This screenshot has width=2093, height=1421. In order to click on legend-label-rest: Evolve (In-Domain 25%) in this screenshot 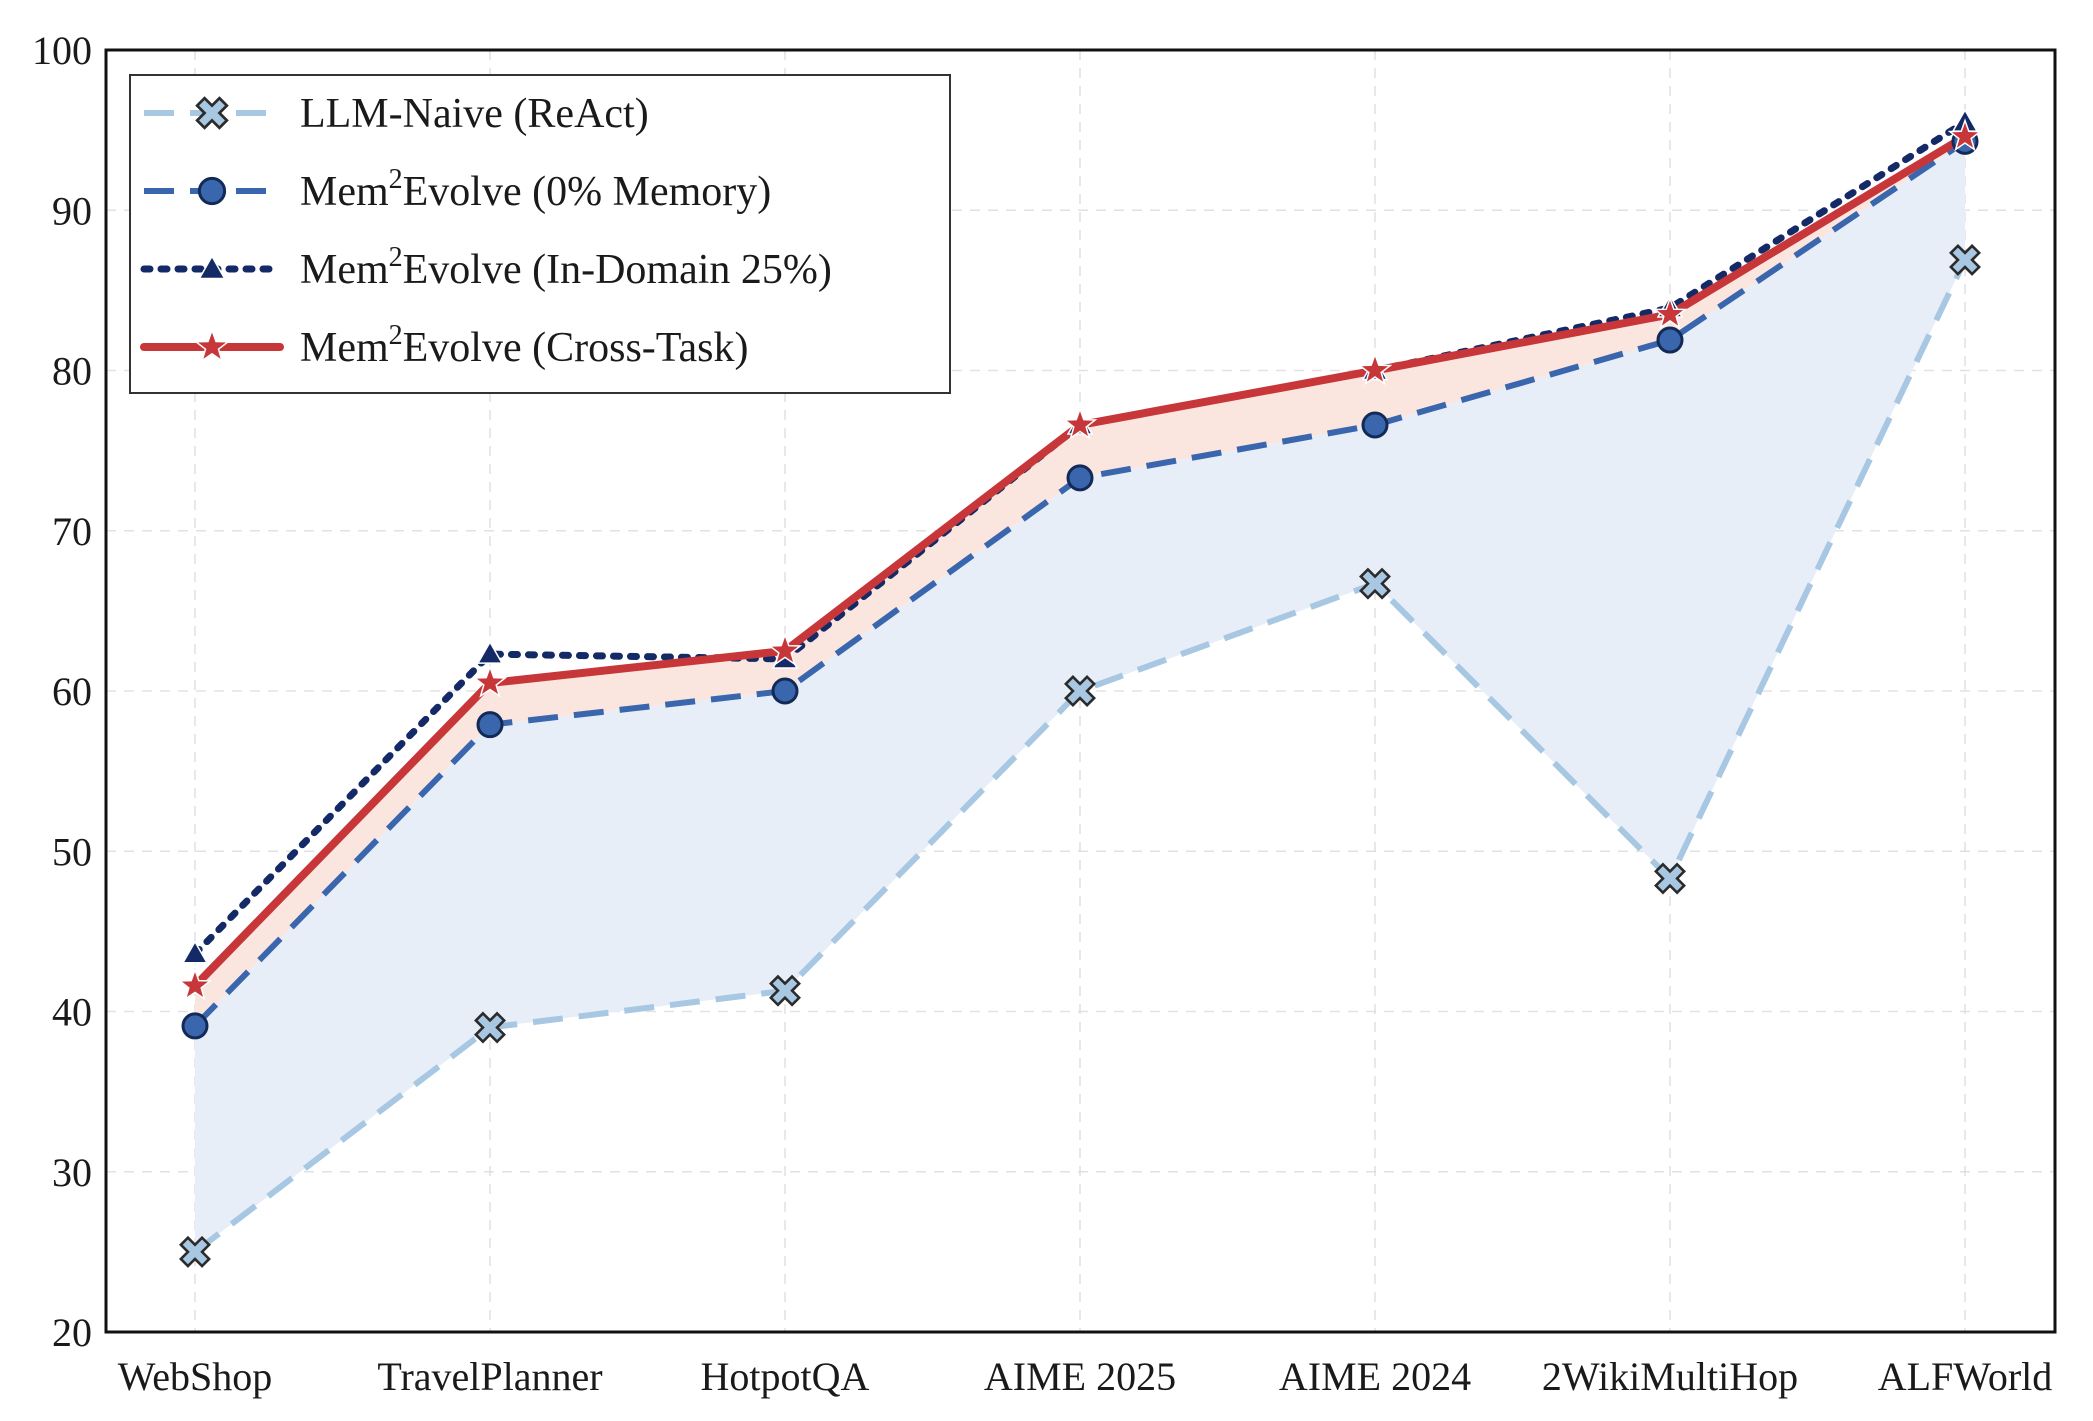, I will do `click(617, 270)`.